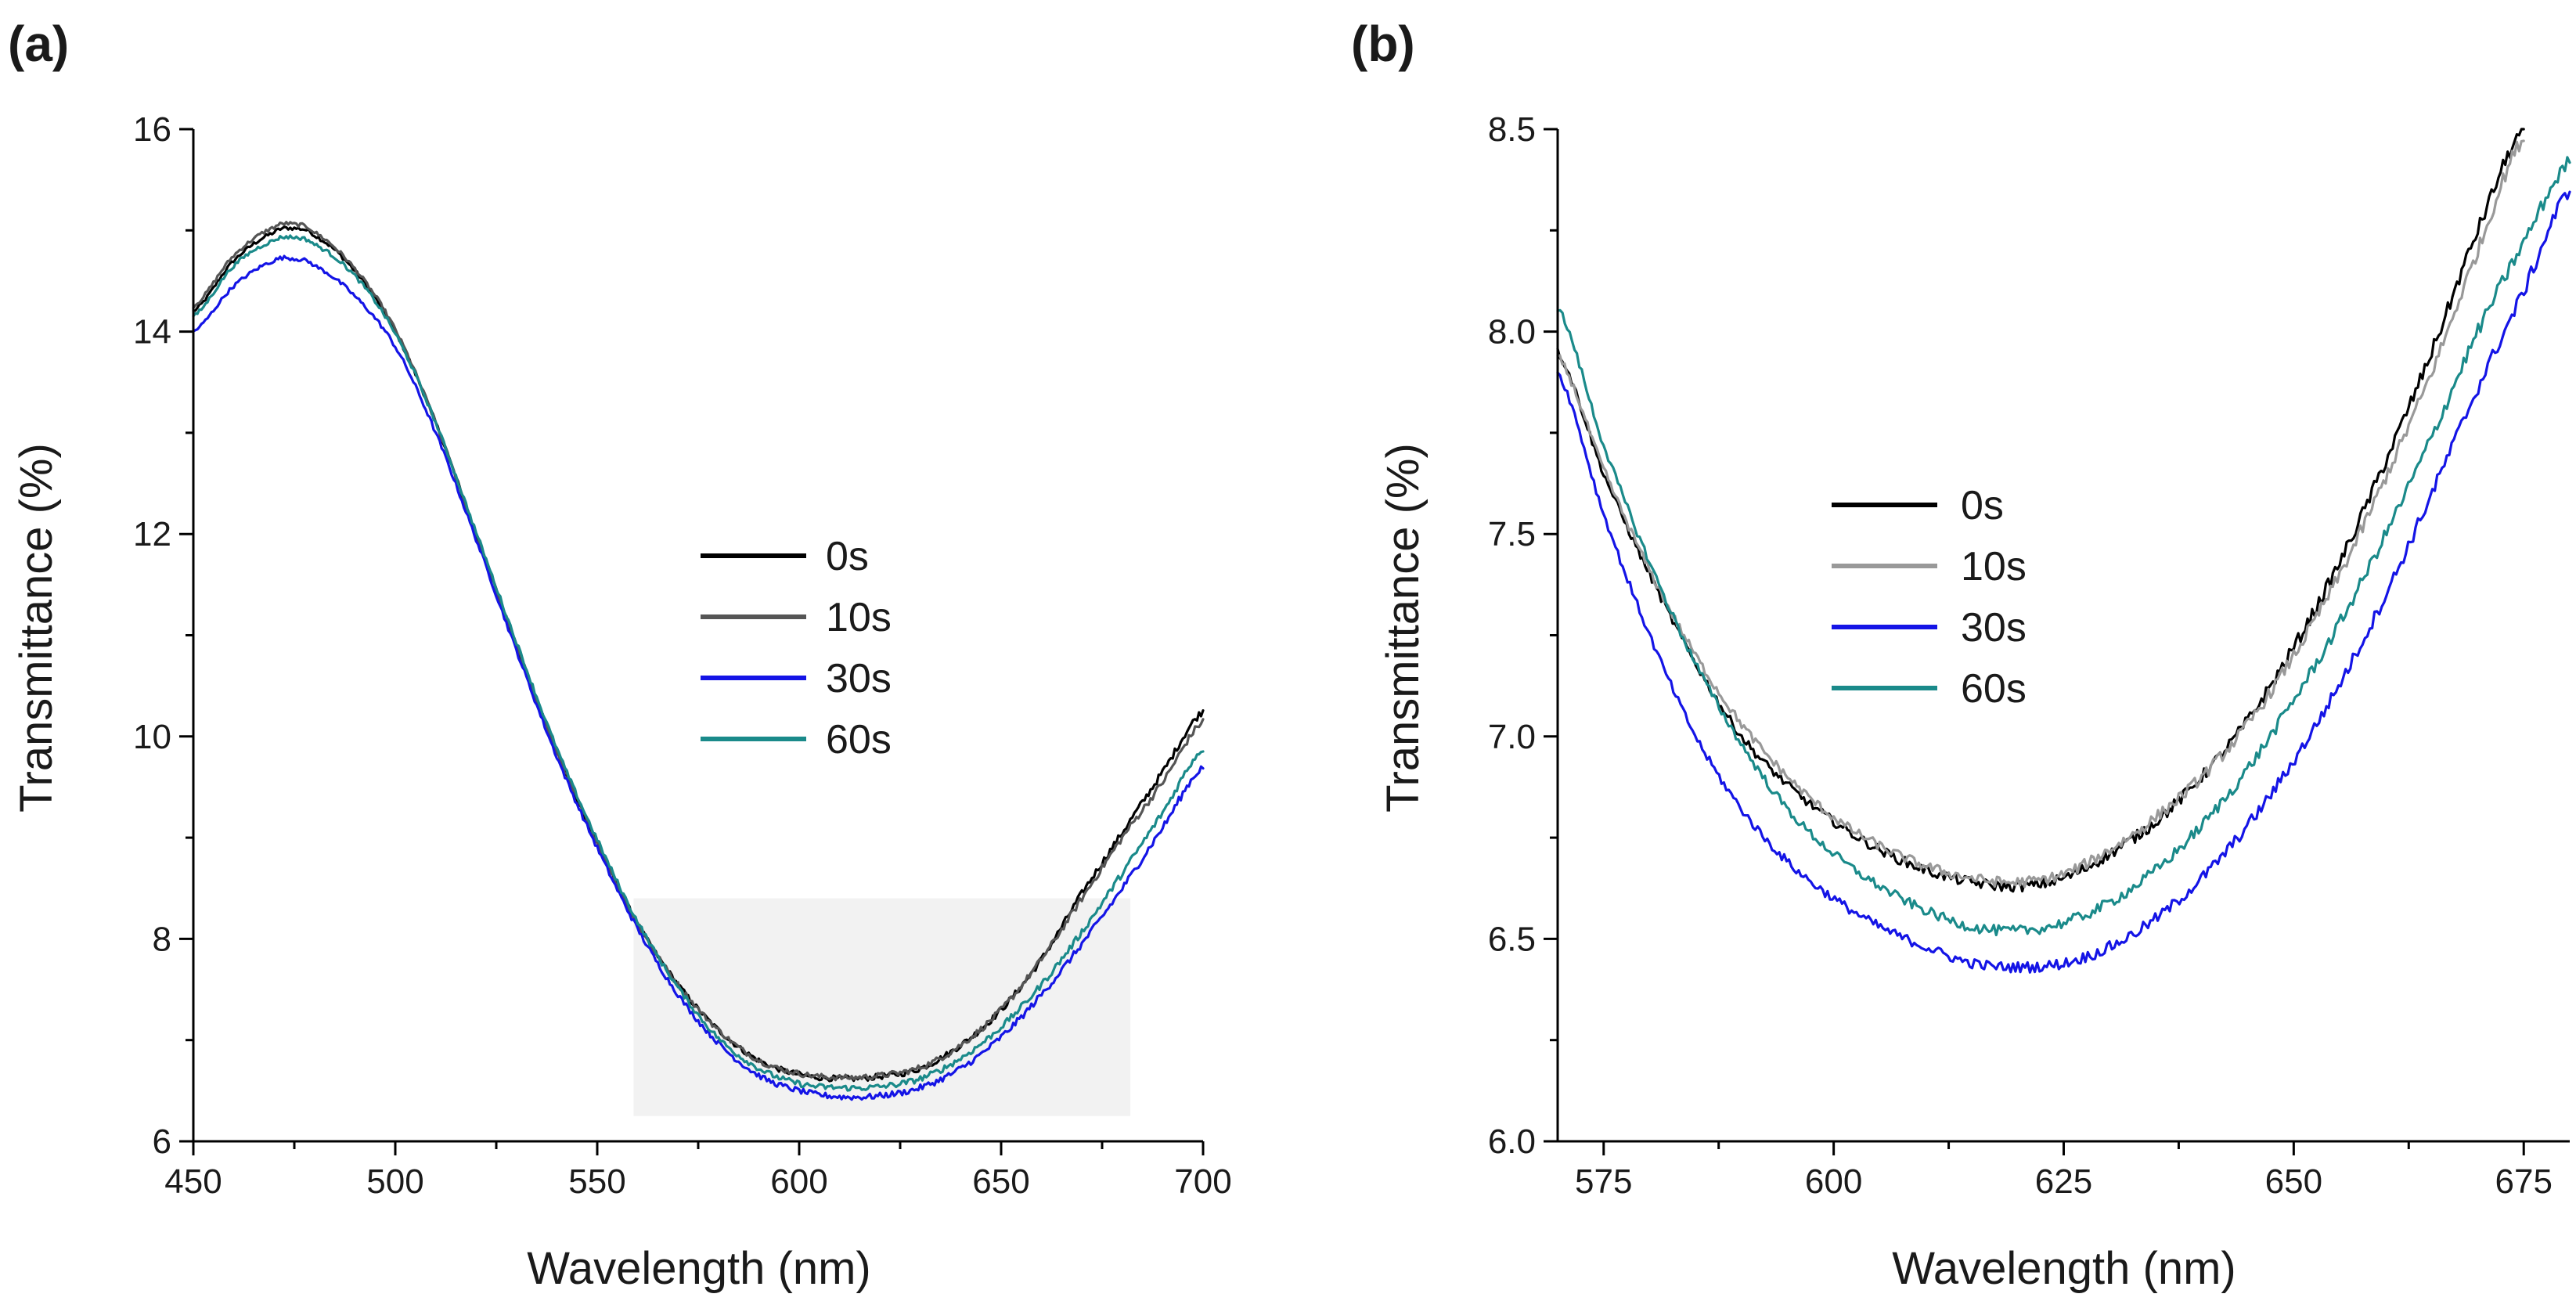 The height and width of the screenshot is (1301, 2576). I want to click on panel-b-x-tick-label: 625, so click(2063, 1181).